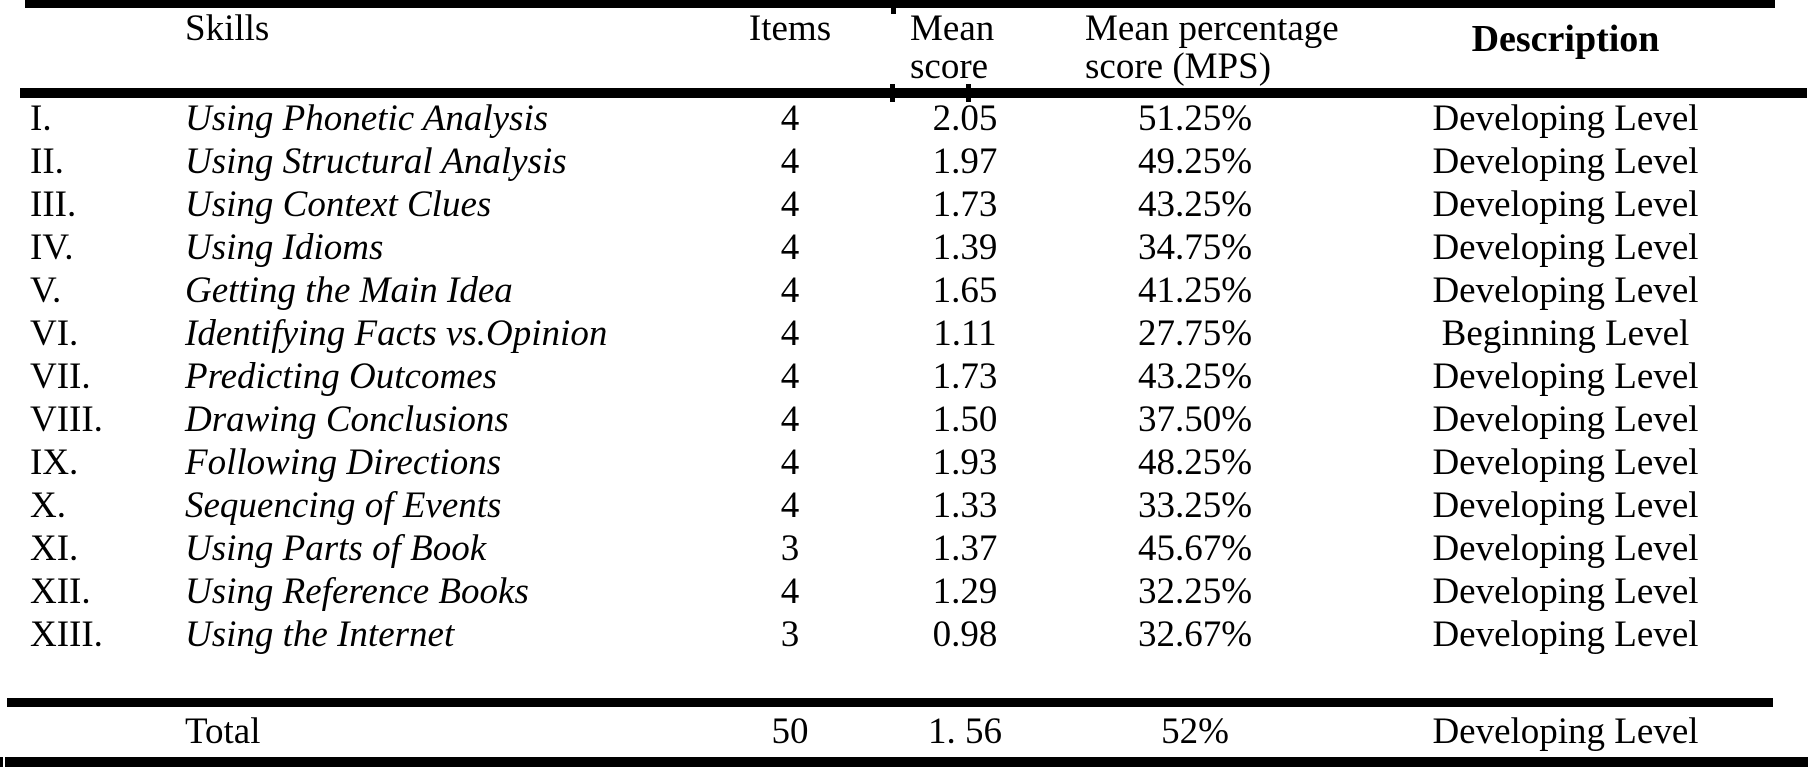 This screenshot has width=1811, height=775. I want to click on row-skill: Following Directions, so click(343, 462).